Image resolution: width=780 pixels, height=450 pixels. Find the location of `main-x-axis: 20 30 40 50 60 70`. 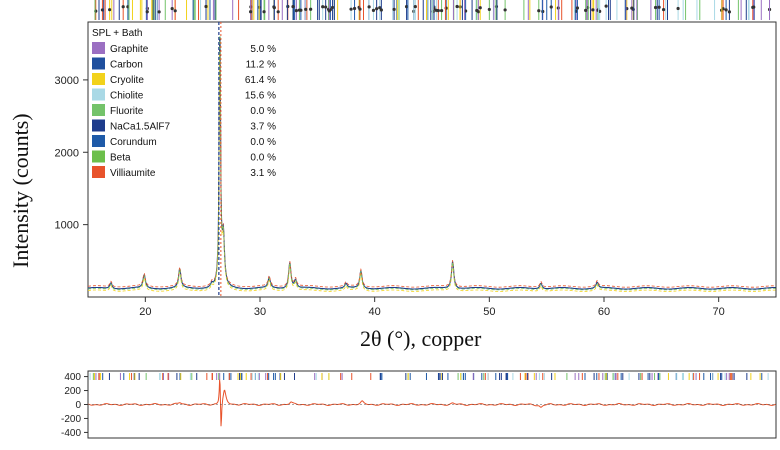

main-x-axis: 20 30 40 50 60 70 is located at coordinates (432, 307).